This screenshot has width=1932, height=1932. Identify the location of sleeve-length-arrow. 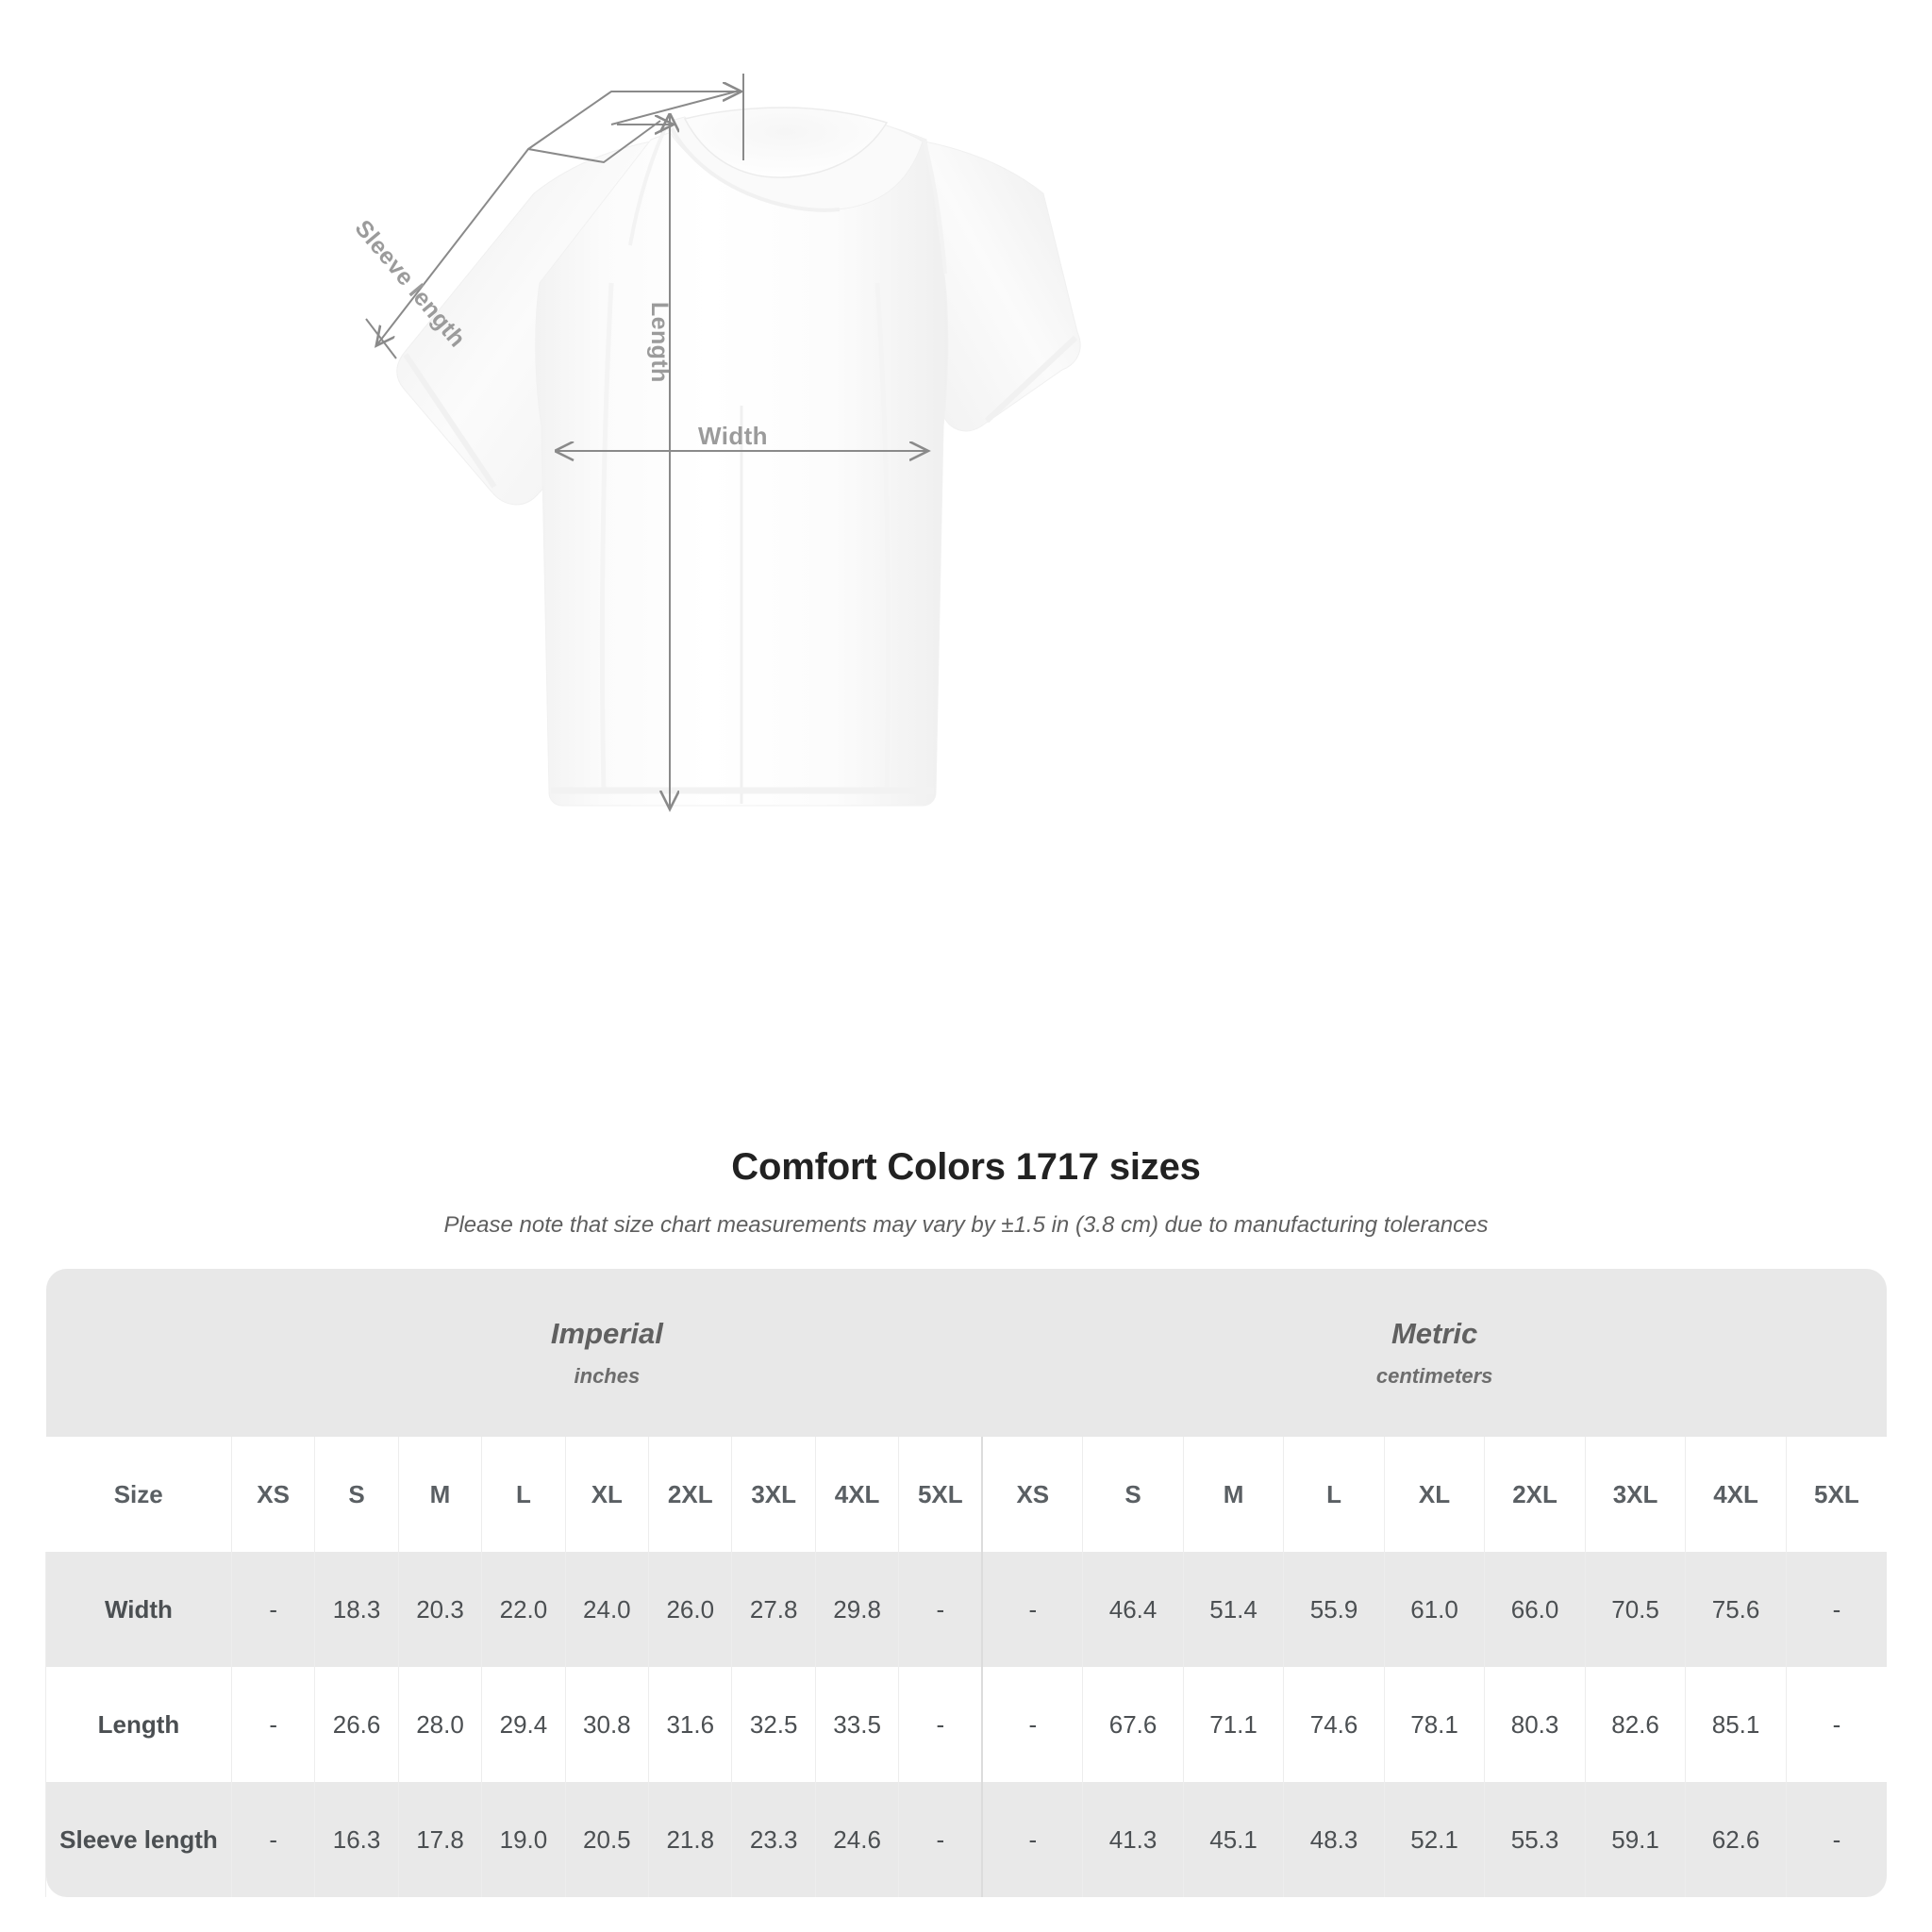
(519, 232).